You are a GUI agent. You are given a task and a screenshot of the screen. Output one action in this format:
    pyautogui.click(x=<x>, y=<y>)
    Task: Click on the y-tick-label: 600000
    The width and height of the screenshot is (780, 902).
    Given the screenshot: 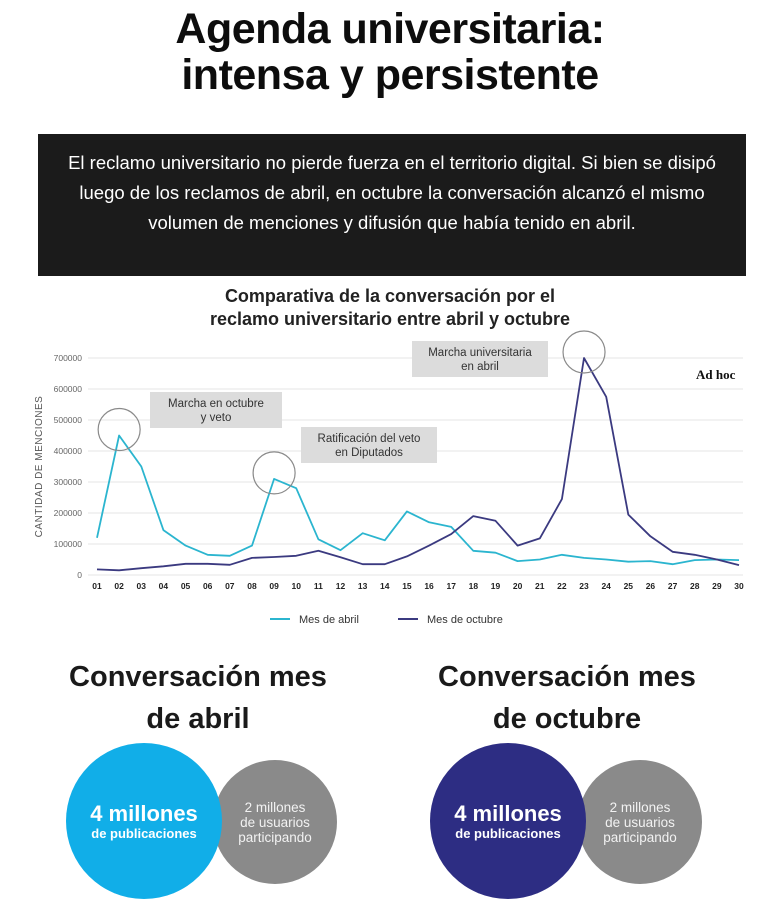 What is the action you would take?
    pyautogui.click(x=68, y=389)
    